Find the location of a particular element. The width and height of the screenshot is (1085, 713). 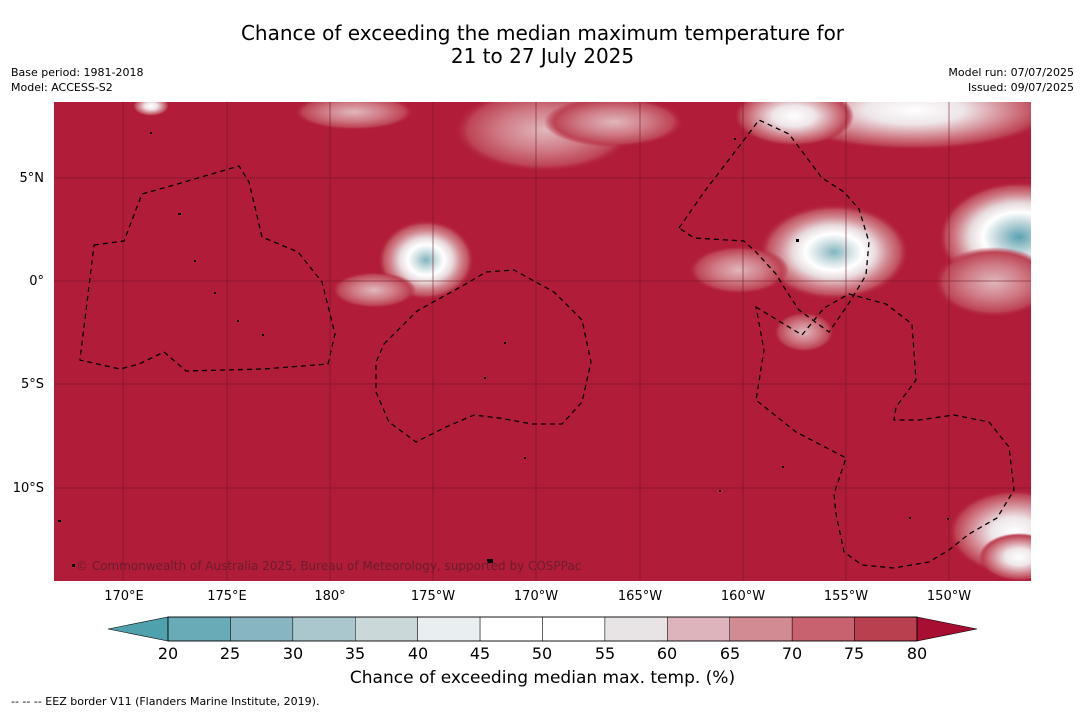

lon-label-170w: 170°W is located at coordinates (536, 596).